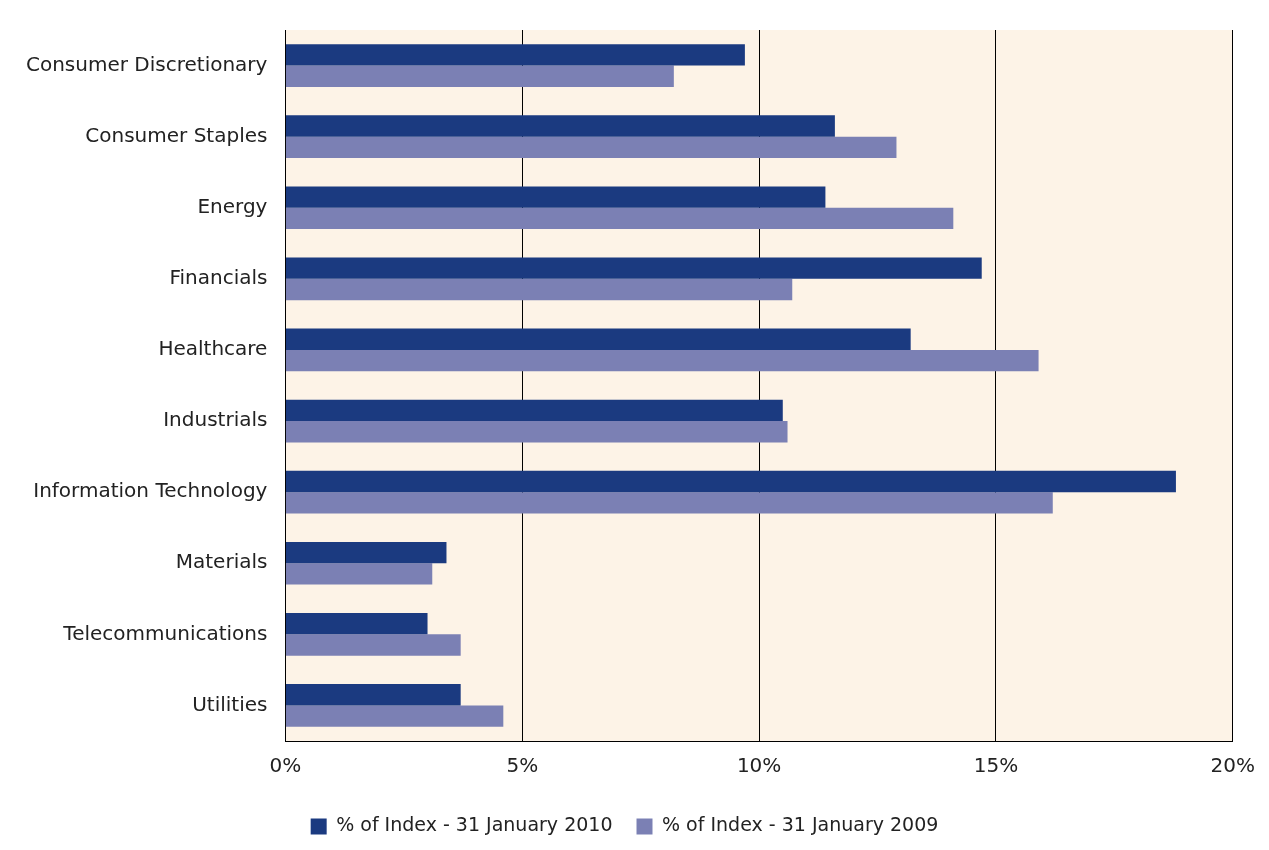  What do you see at coordinates (996, 765) in the screenshot?
I see `x-tick-label: 15%` at bounding box center [996, 765].